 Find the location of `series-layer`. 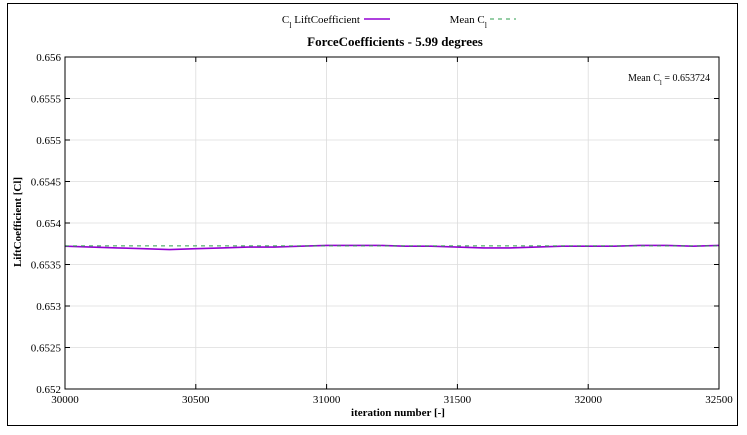

series-layer is located at coordinates (392, 247).